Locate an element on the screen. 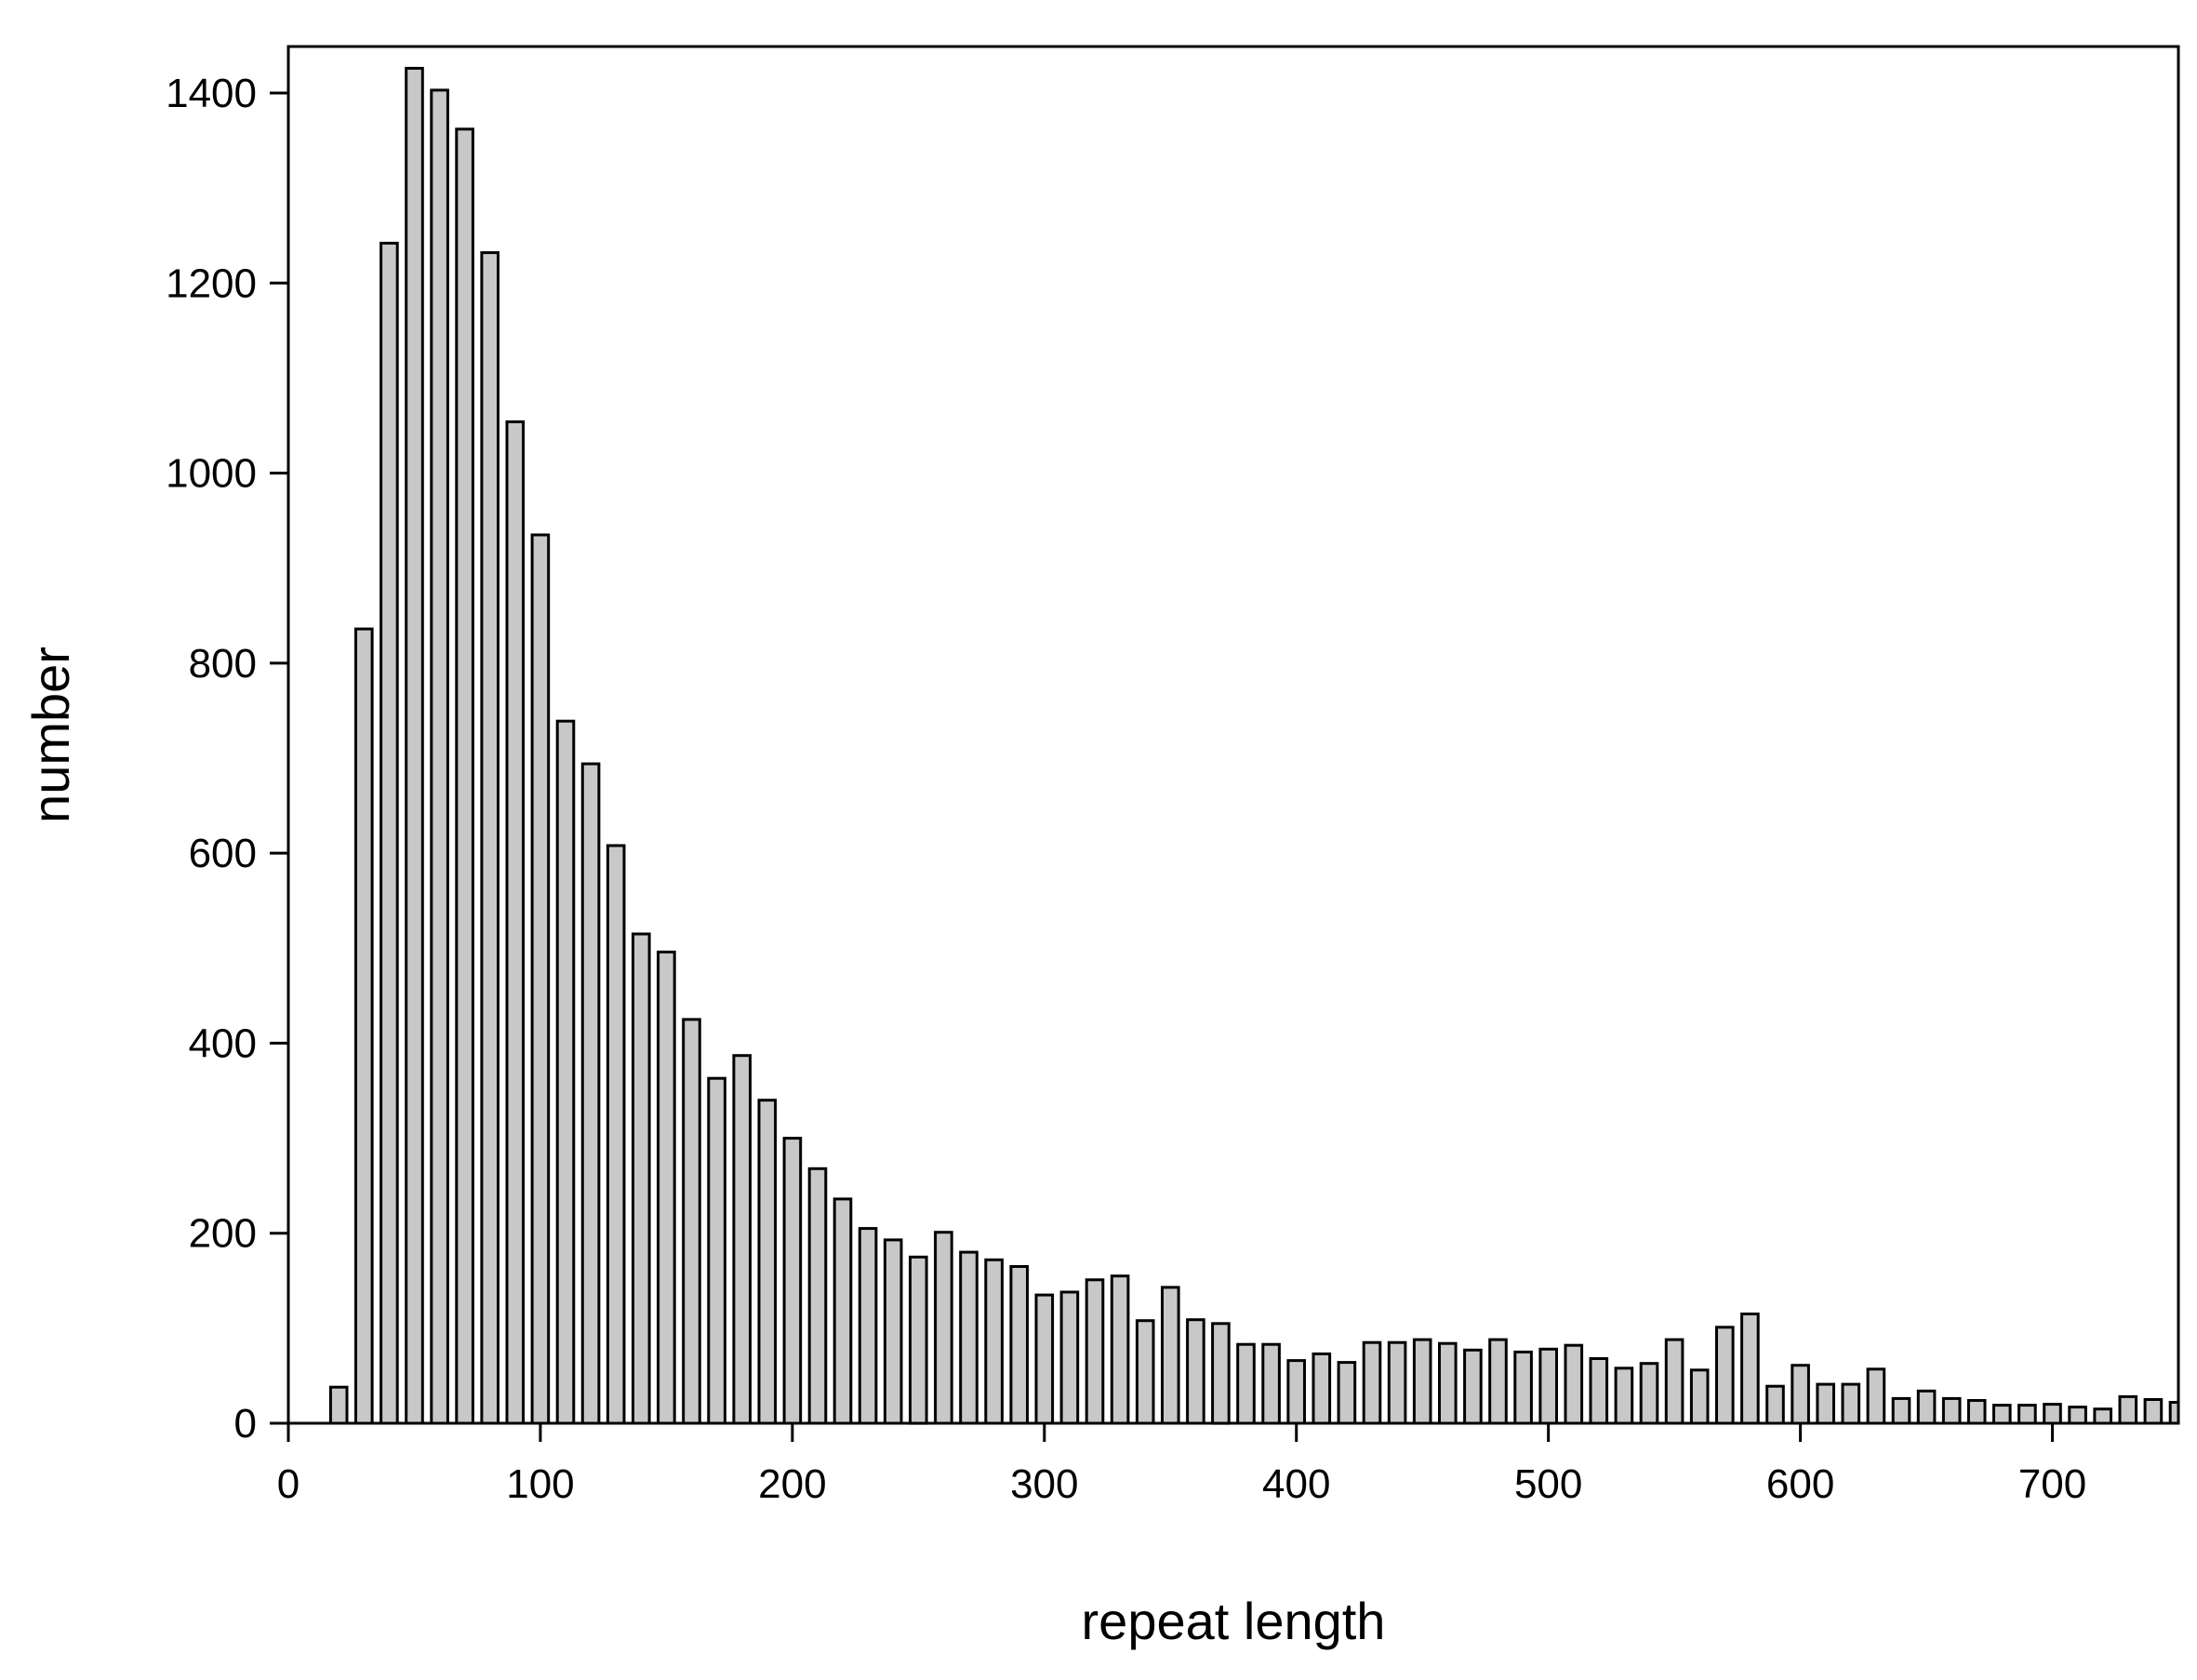  y-axis: 0 200 400 600 800 1000 1200 1400 is located at coordinates (227, 759).